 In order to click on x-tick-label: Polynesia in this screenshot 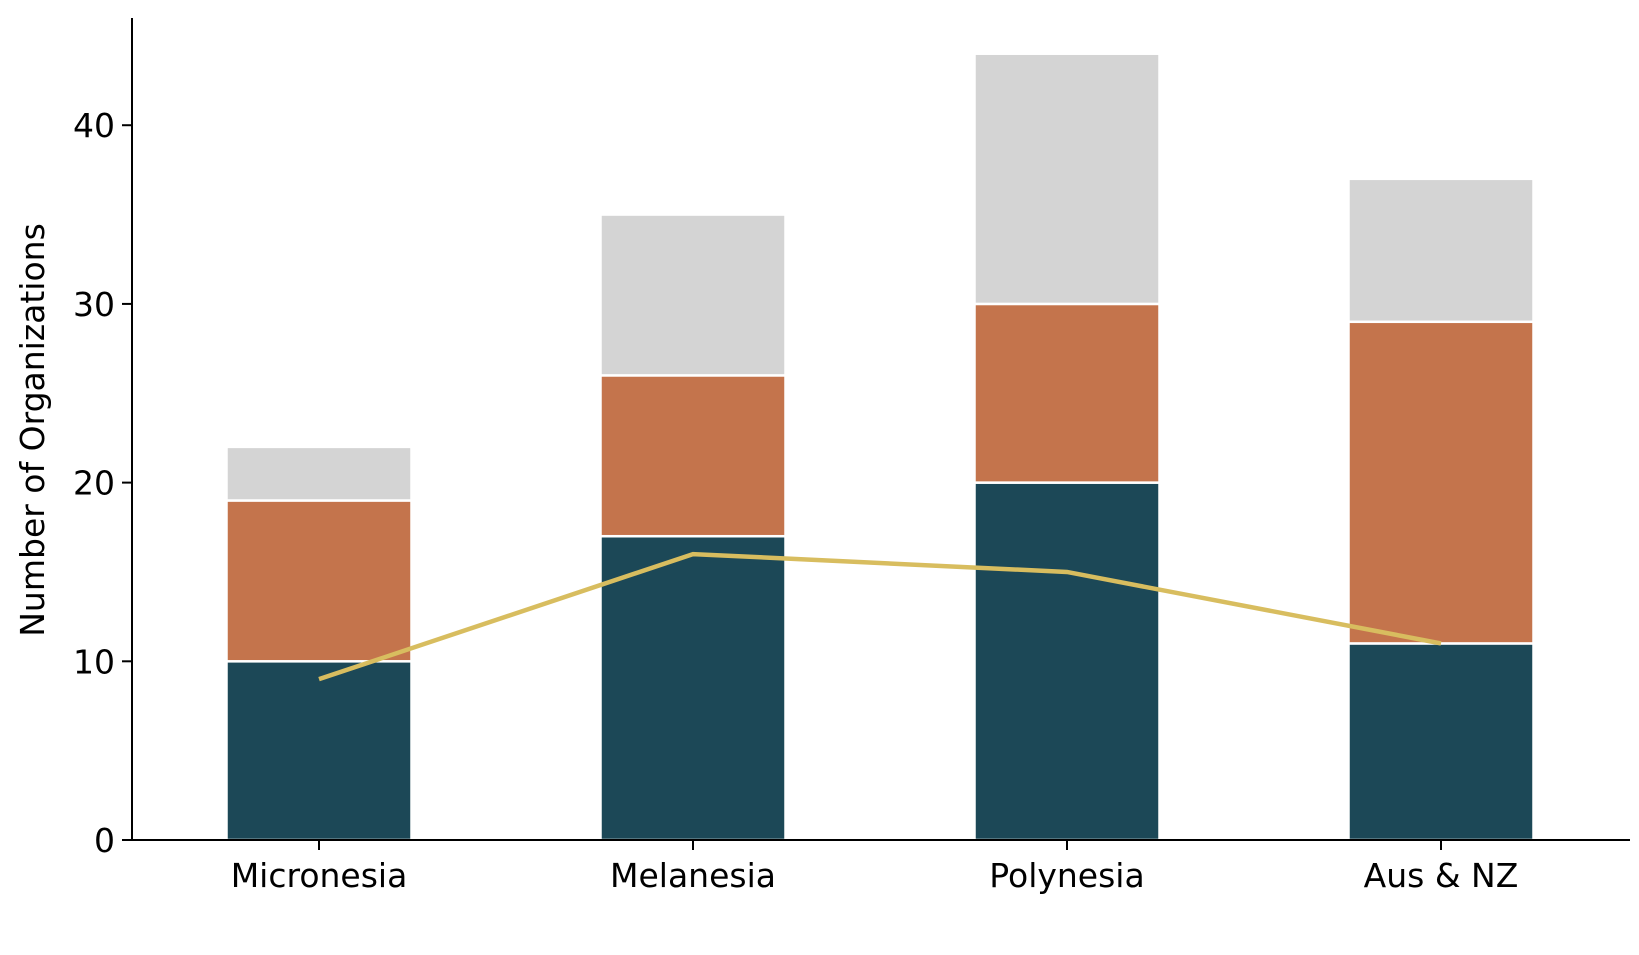, I will do `click(1066, 875)`.